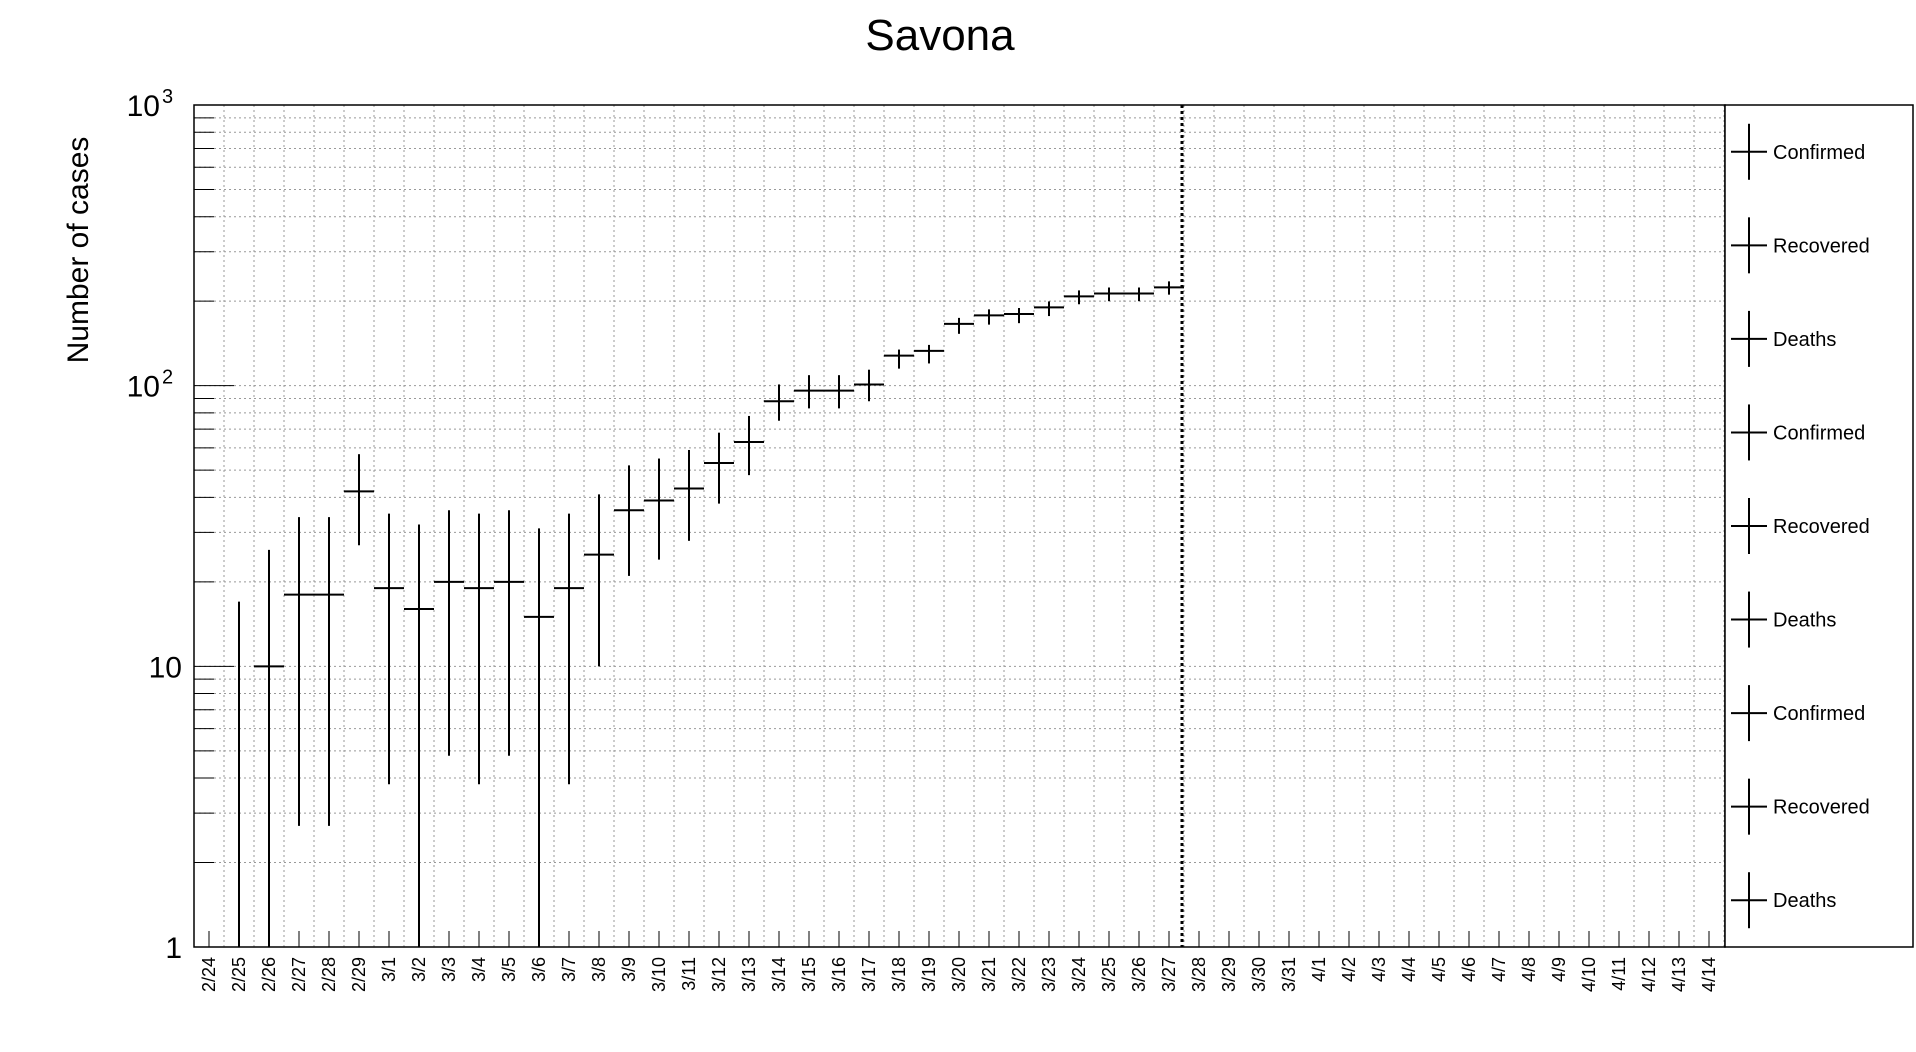  I want to click on x-tick-label: 4/8, so click(1529, 969).